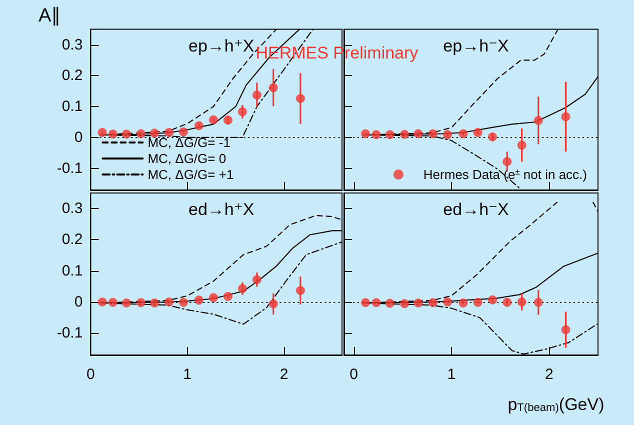 The width and height of the screenshot is (634, 425). I want to click on y-axis-title: A∥, so click(49, 15).